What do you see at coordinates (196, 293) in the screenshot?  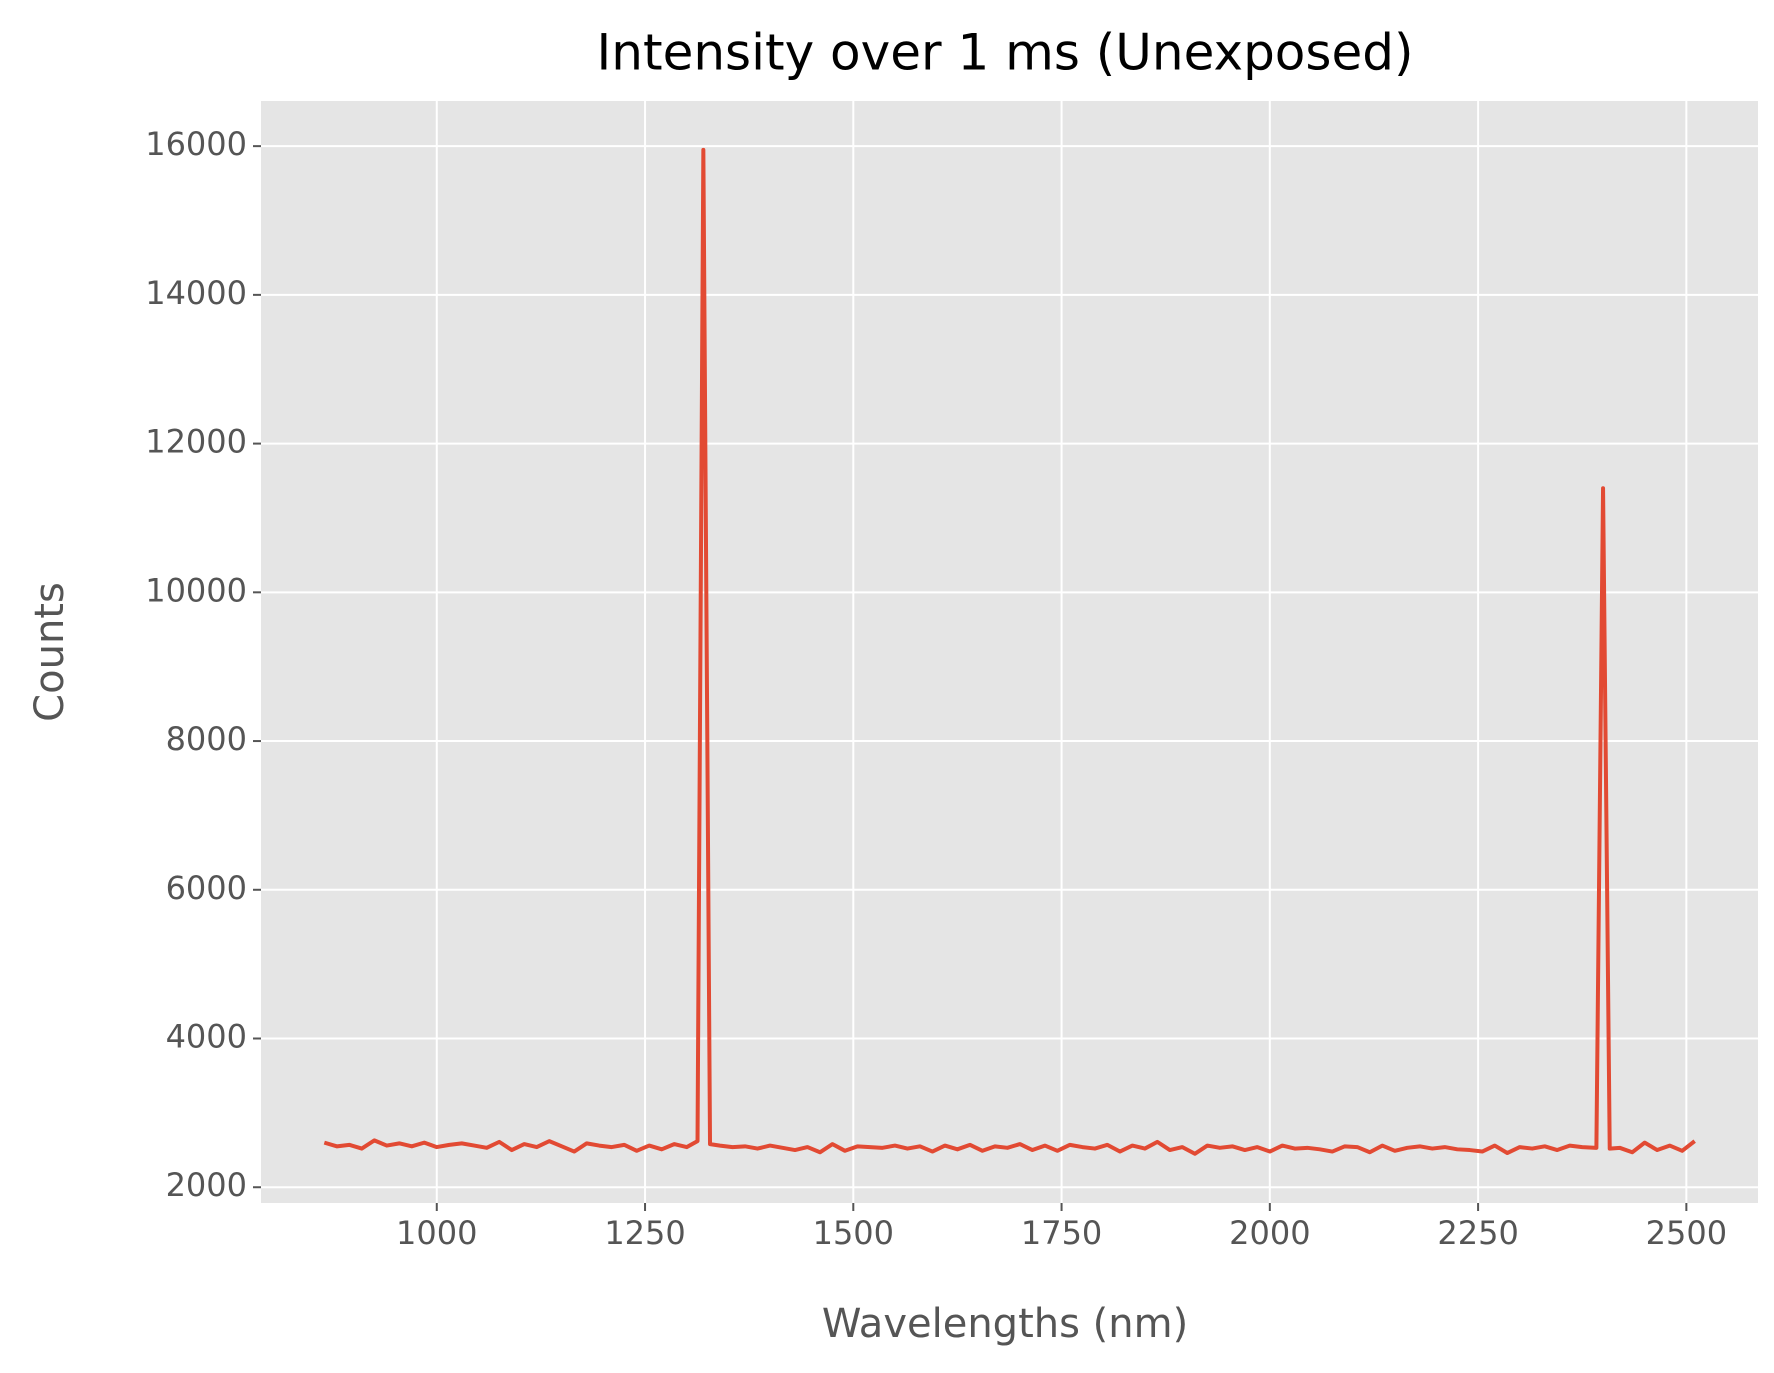 I see `y-tick-label: 14000` at bounding box center [196, 293].